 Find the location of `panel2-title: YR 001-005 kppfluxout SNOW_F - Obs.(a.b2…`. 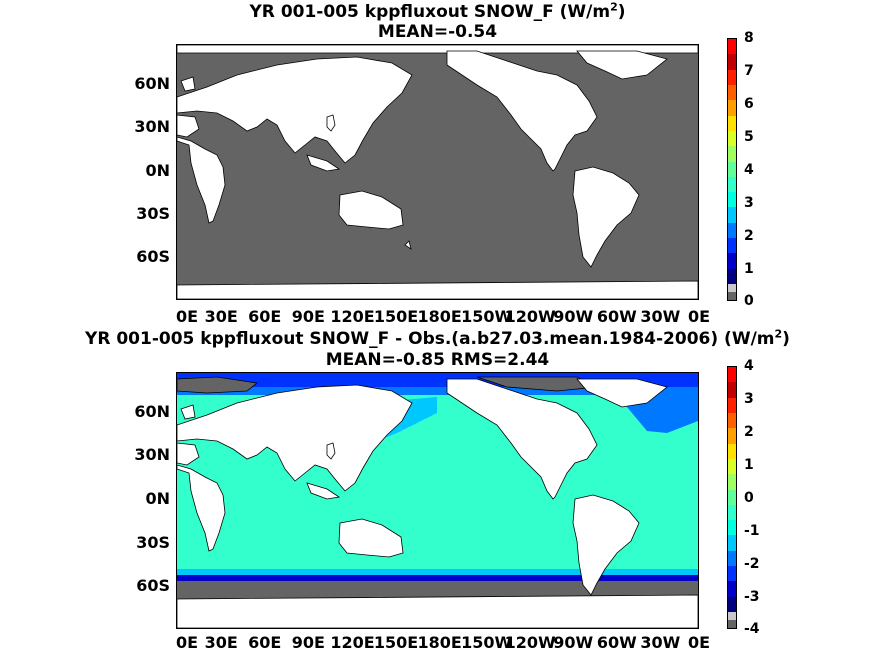

panel2-title: YR 001-005 kppfluxout SNOW_F - Obs.(a.b2… is located at coordinates (437, 338).